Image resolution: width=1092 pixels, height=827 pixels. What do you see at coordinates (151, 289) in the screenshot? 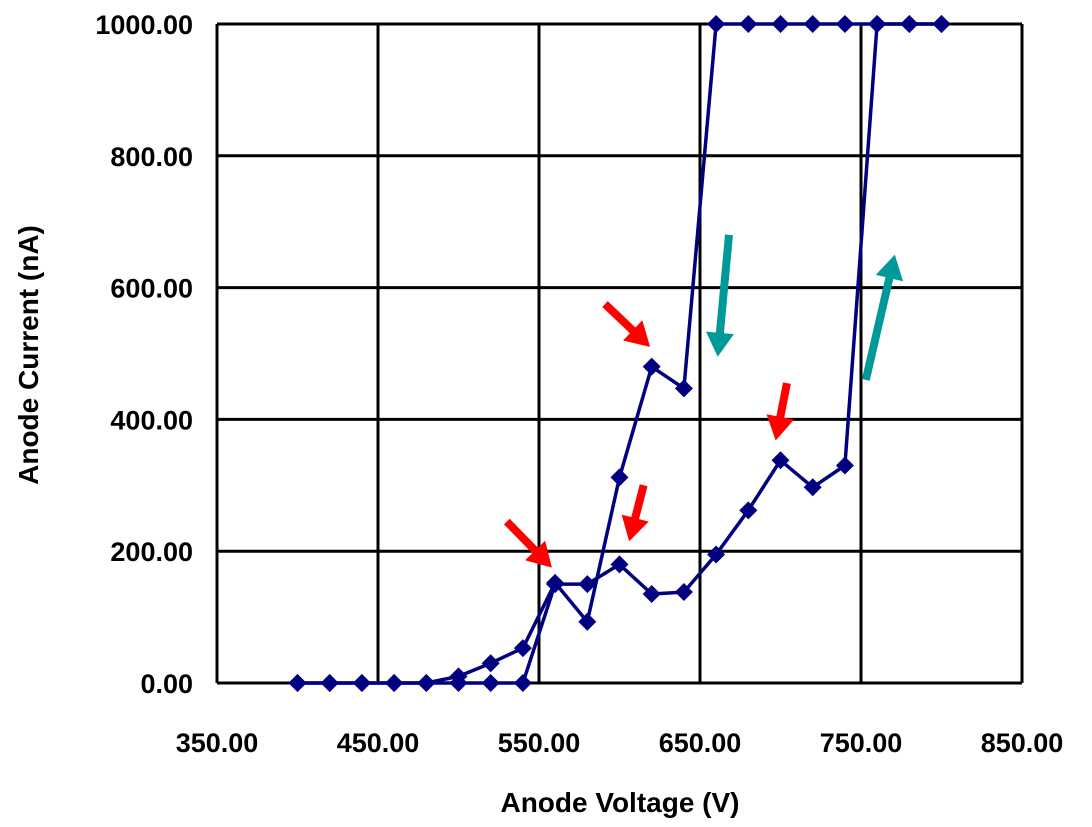
I see `y-tick-label: 600.00` at bounding box center [151, 289].